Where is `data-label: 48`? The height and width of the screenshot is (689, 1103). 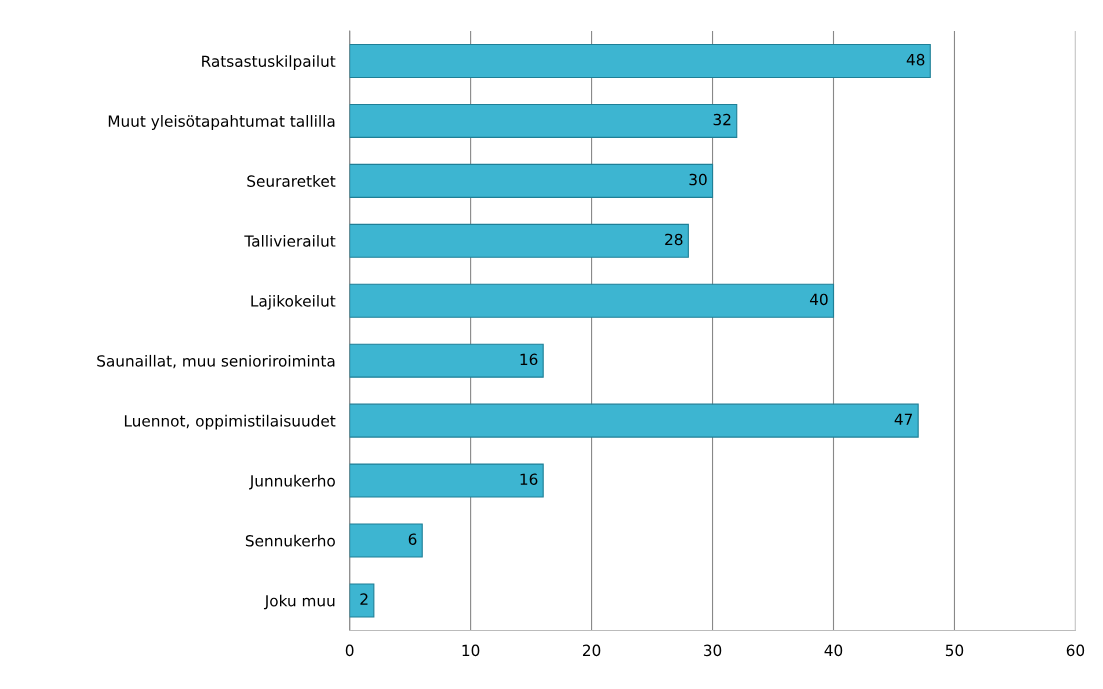
data-label: 48 is located at coordinates (915, 59).